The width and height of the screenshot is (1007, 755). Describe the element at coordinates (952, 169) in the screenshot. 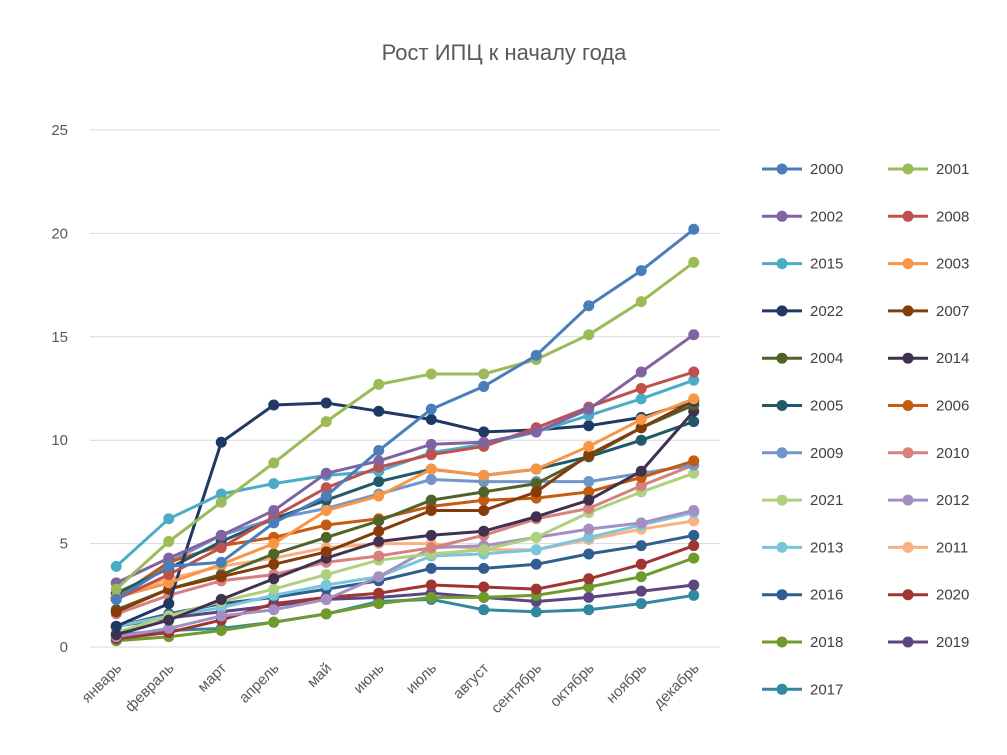

I see `legend-label: 2001` at that location.